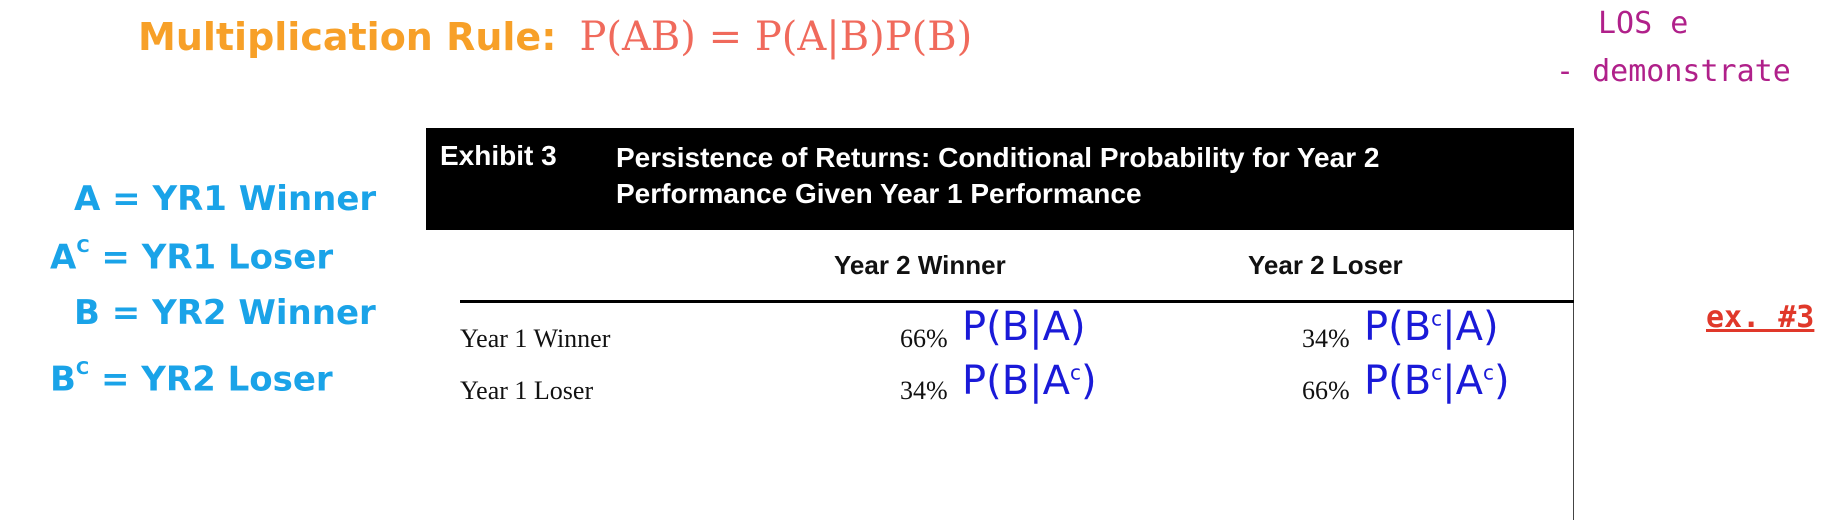 The image size is (1846, 520). Describe the element at coordinates (1326, 339) in the screenshot. I see `cell-r1-c2: 34%` at that location.